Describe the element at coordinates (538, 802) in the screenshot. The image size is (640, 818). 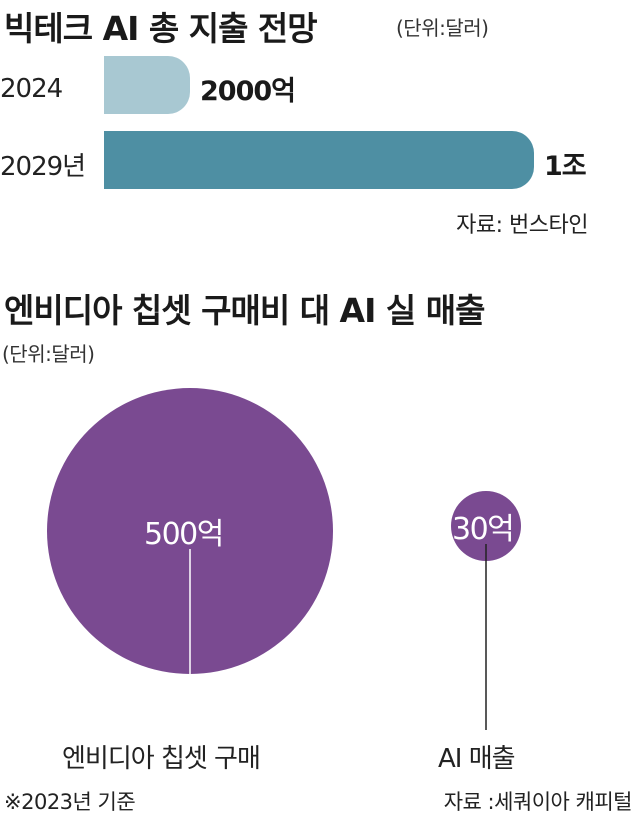
I see `chart2-source: 자료 :세쿼이아 캐피털` at that location.